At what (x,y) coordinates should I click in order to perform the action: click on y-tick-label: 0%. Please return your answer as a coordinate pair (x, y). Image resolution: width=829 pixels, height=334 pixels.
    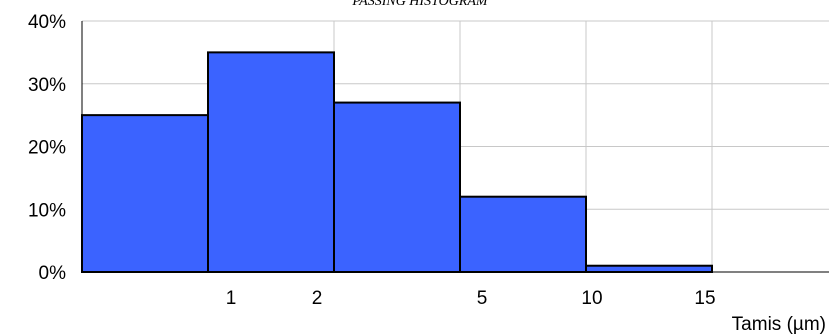
    Looking at the image, I should click on (53, 273).